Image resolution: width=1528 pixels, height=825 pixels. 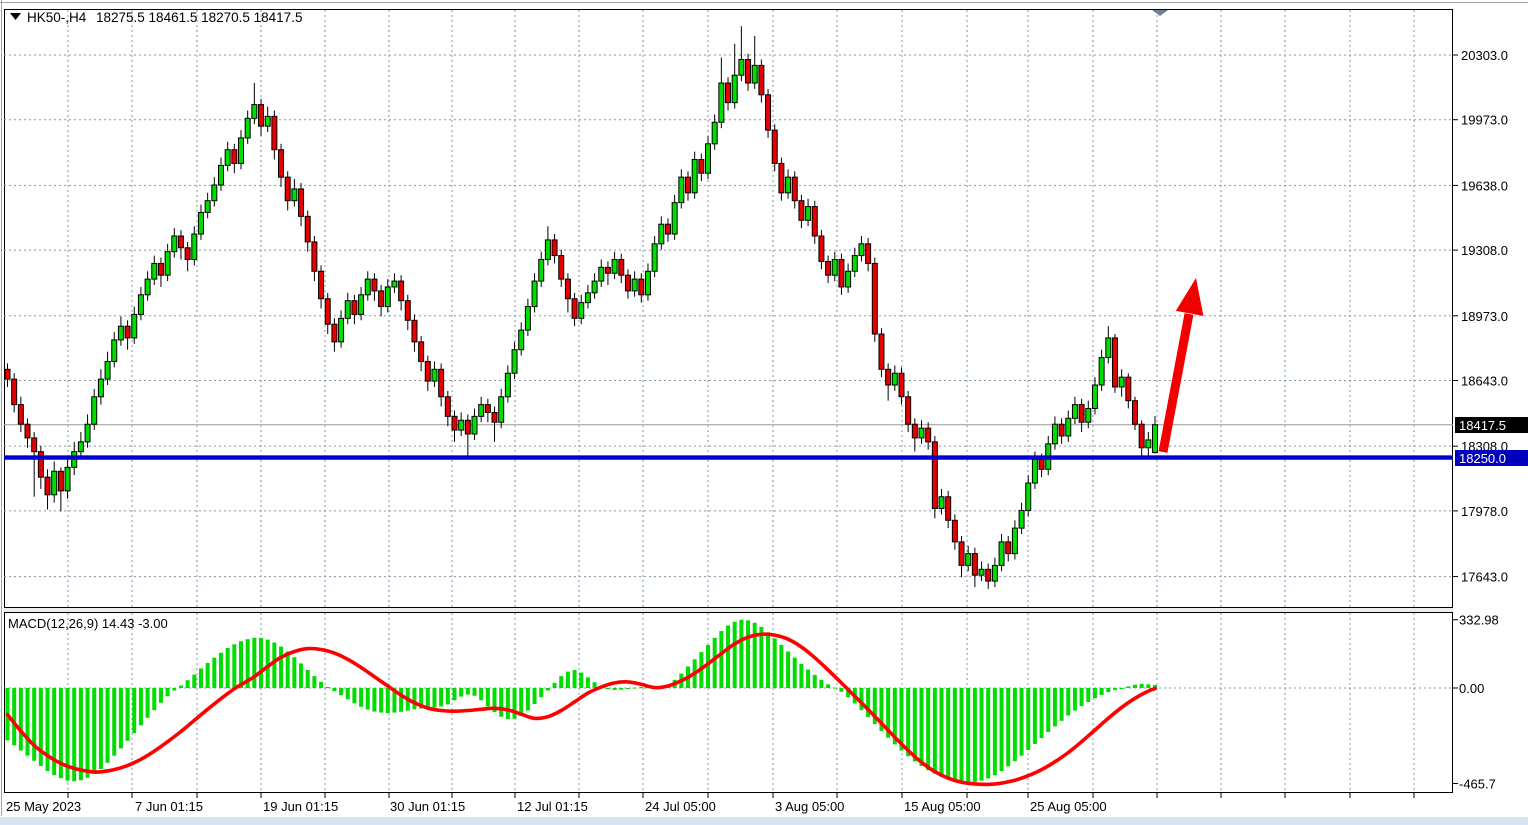 I want to click on price-axis-label: 17643.0, so click(x=1484, y=577).